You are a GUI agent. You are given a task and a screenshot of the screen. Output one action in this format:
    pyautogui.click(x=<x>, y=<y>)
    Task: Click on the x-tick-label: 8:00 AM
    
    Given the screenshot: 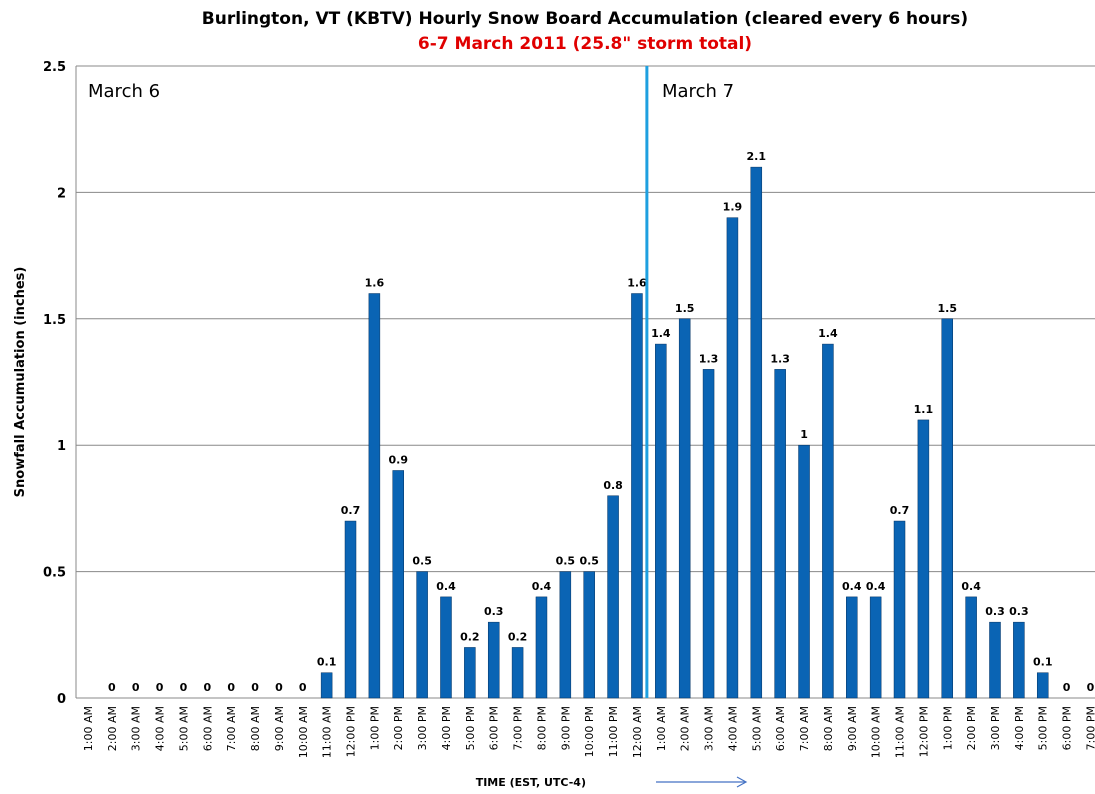 What is the action you would take?
    pyautogui.click(x=828, y=728)
    